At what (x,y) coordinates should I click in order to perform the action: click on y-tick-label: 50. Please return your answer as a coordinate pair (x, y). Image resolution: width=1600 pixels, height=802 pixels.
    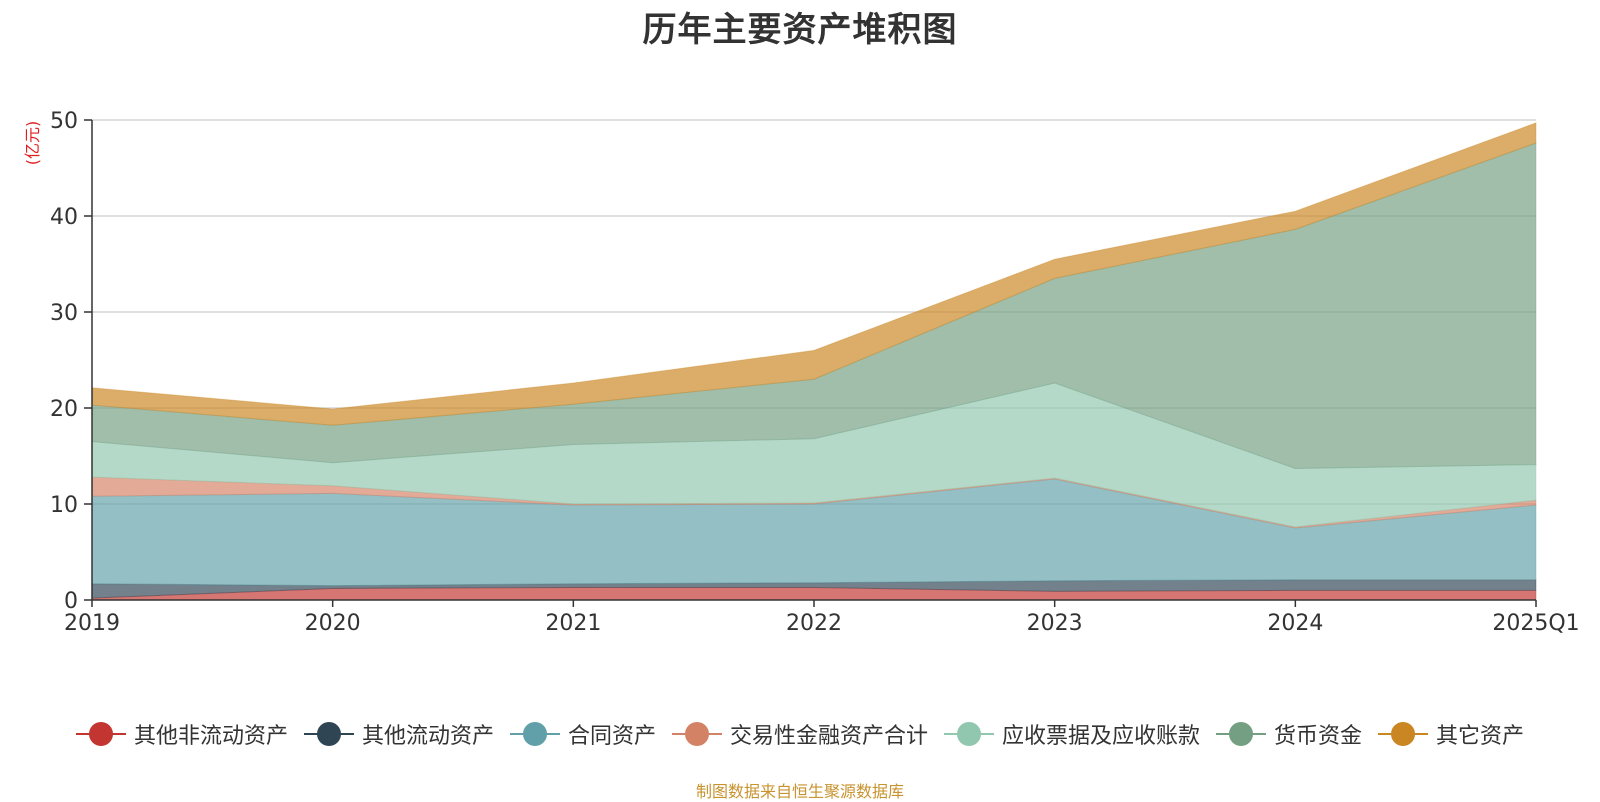
    Looking at the image, I should click on (64, 121).